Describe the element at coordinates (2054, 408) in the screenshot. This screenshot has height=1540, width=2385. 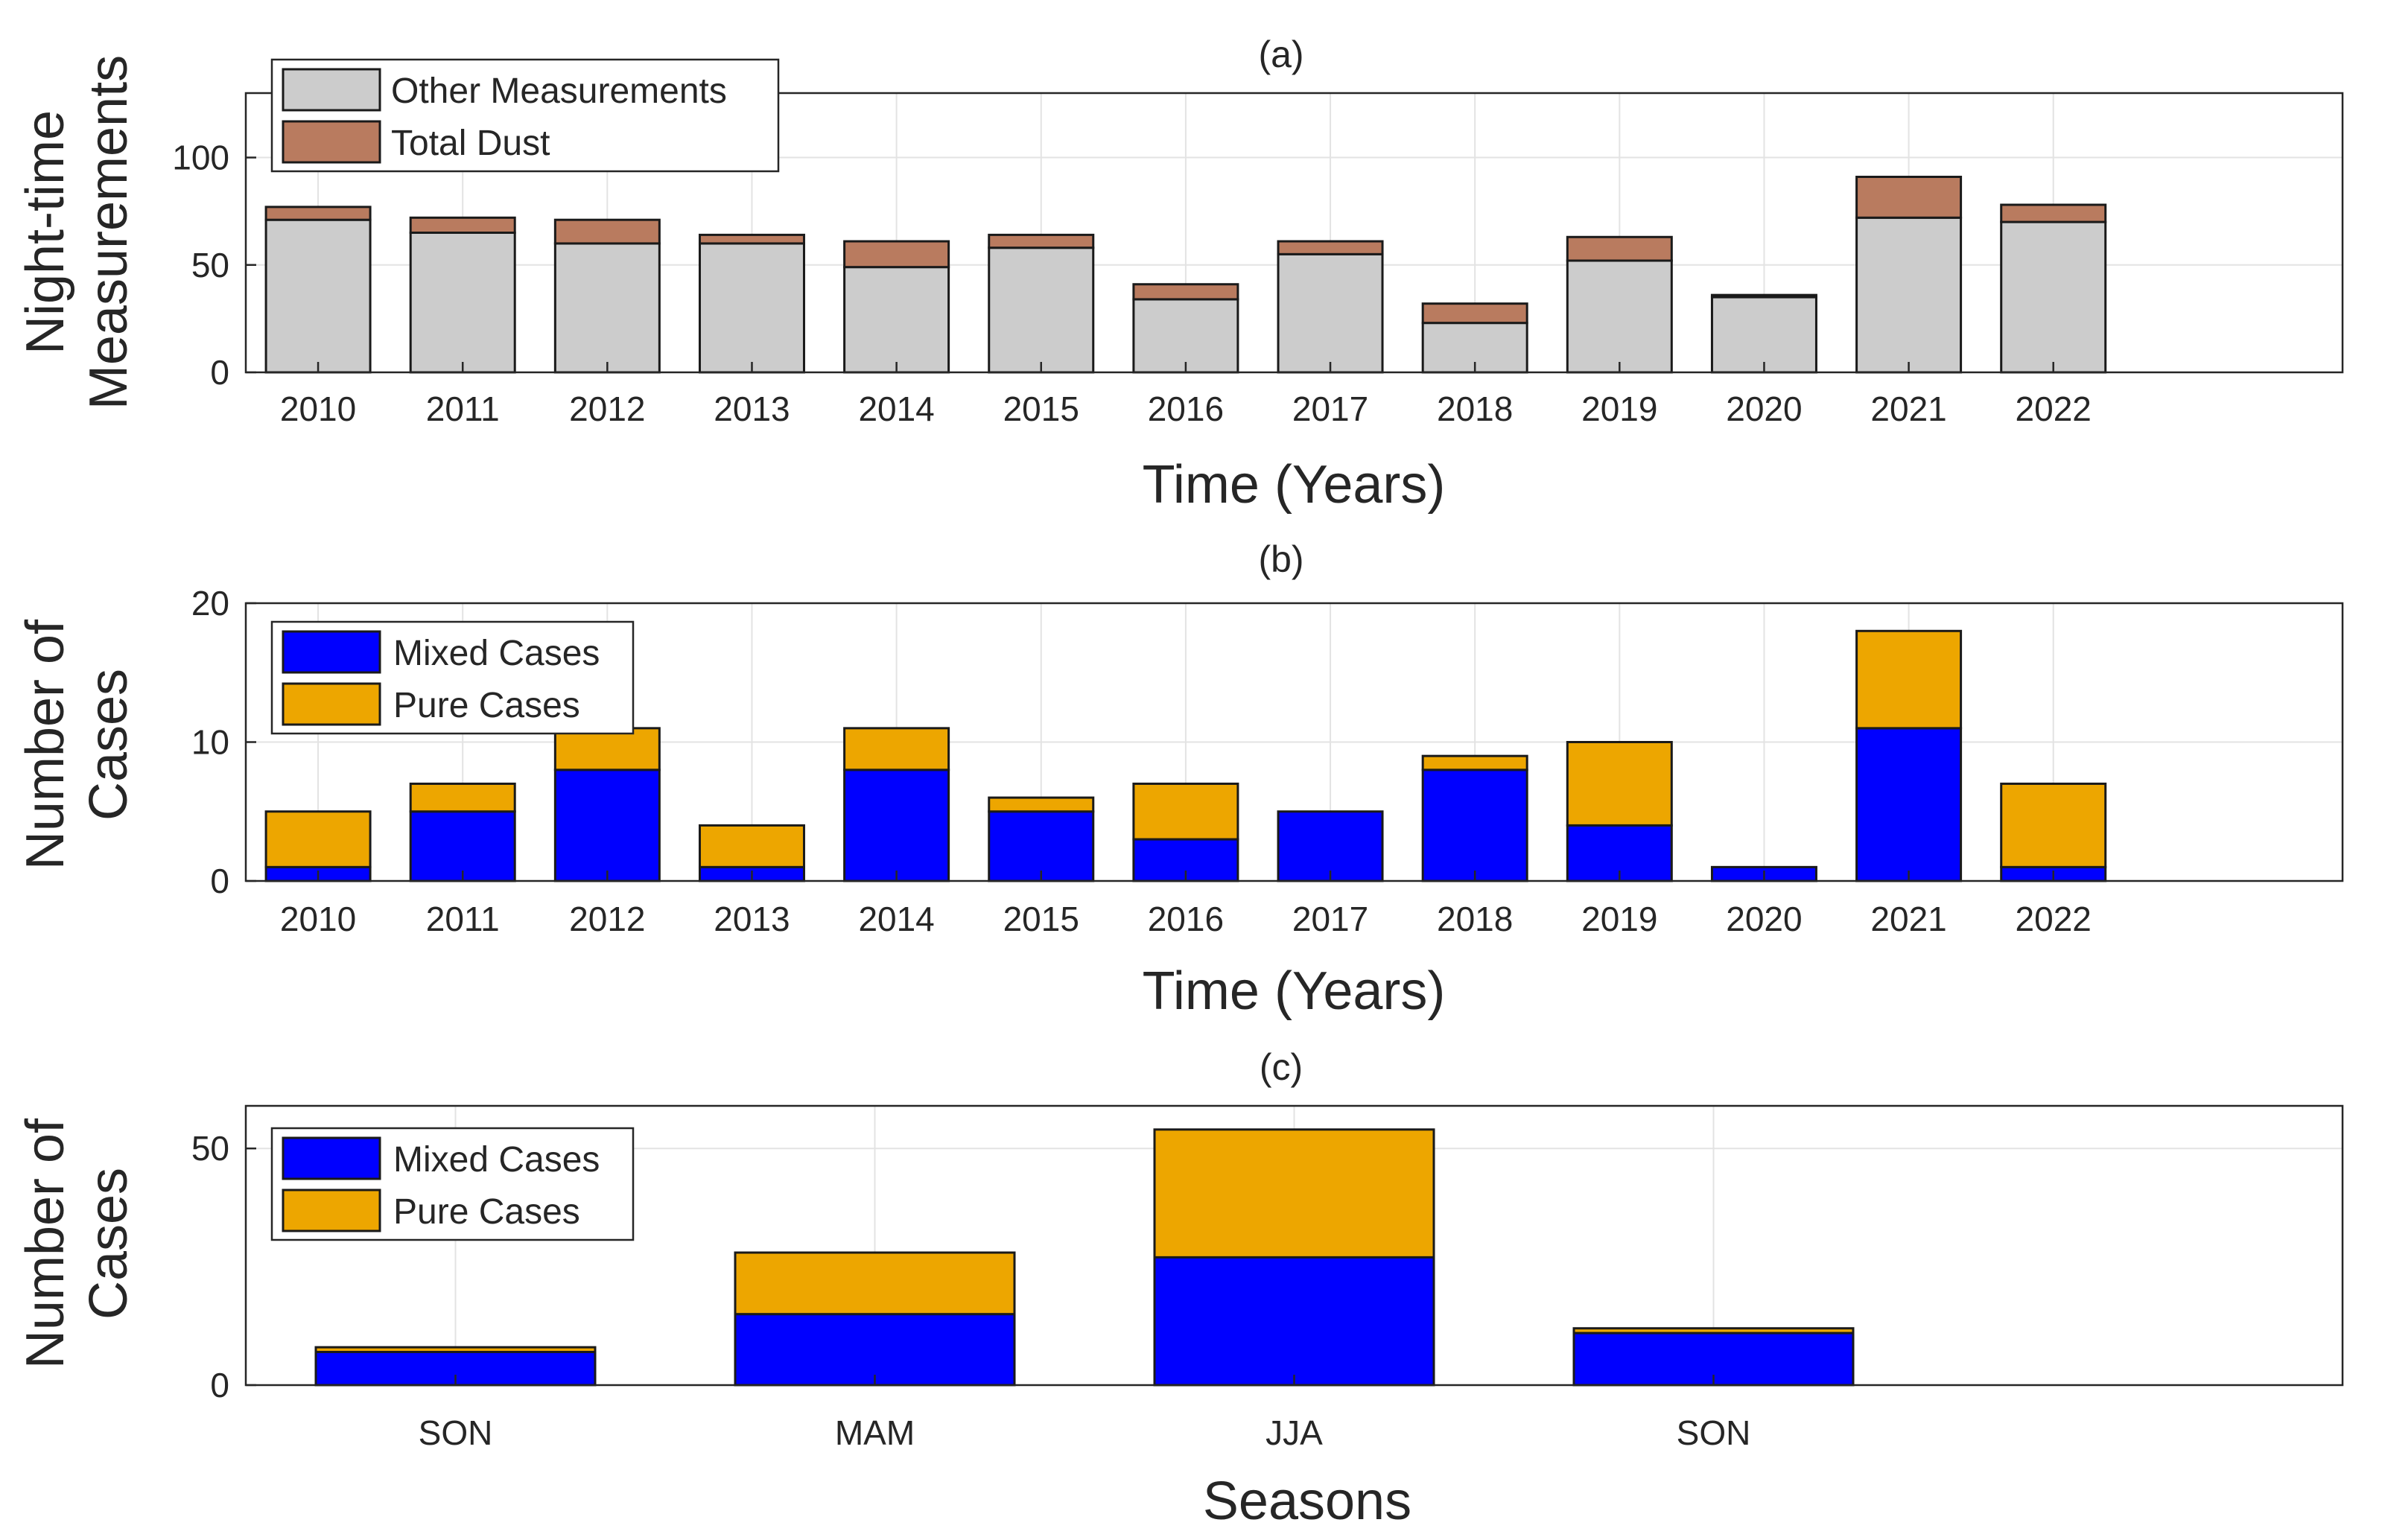
I see `panel-a-xtick-label: 2022` at that location.